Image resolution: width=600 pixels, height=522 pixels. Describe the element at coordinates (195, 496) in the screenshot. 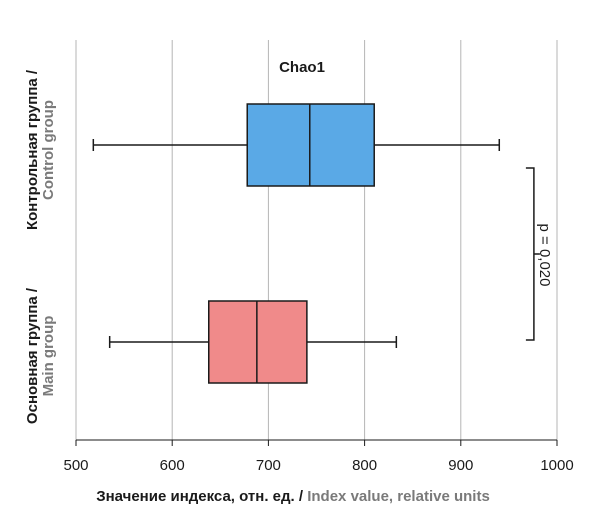

I see `x-axis-label-ru: Значение индекса, отн. ед.` at that location.